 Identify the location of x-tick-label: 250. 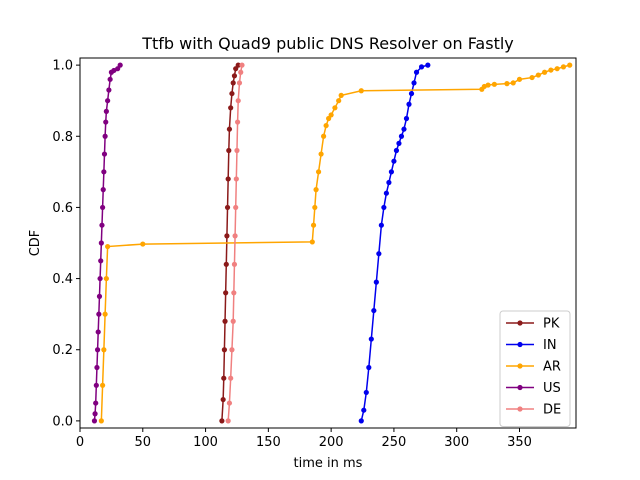
(394, 442).